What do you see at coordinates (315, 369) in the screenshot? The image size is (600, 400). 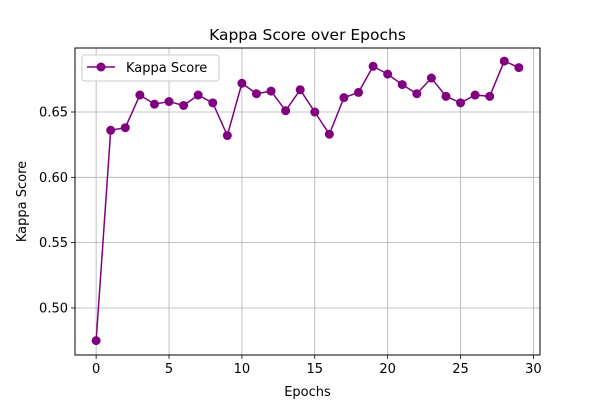 I see `x-tick-label: 15` at bounding box center [315, 369].